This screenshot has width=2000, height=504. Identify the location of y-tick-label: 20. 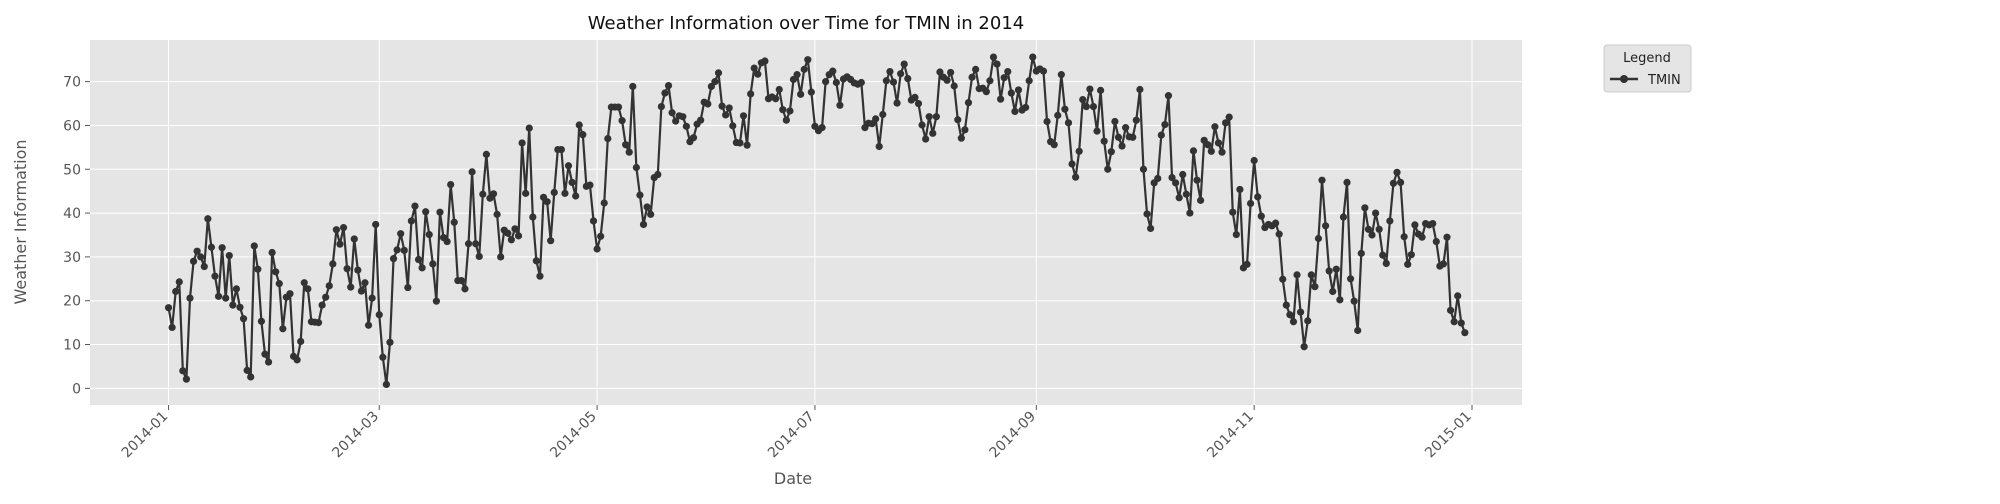
(72, 302).